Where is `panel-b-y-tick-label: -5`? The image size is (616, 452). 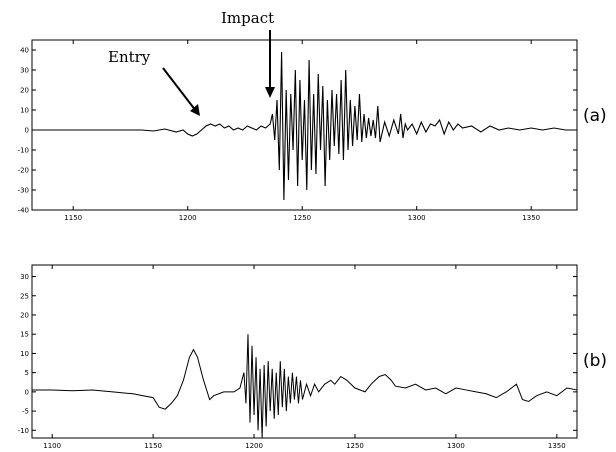 panel-b-y-tick-label: -5 is located at coordinates (25, 412).